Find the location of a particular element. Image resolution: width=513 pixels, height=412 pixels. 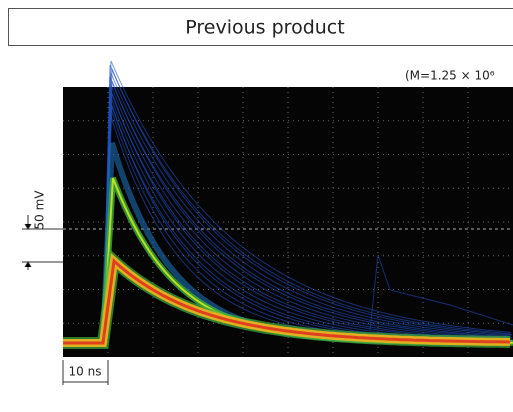

horizontal-scale-bar is located at coordinates (85, 372).